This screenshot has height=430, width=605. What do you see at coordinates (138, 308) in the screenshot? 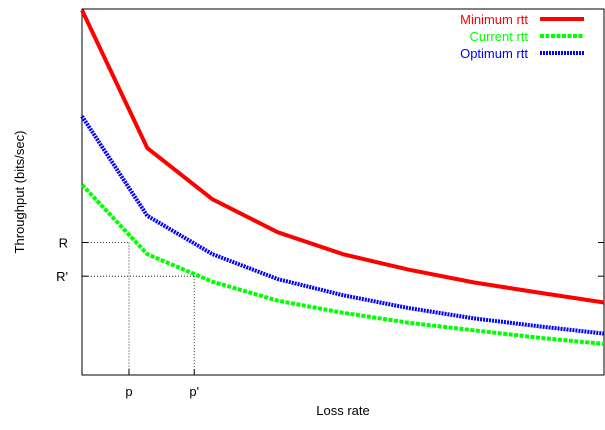
I see `guide-lines` at bounding box center [138, 308].